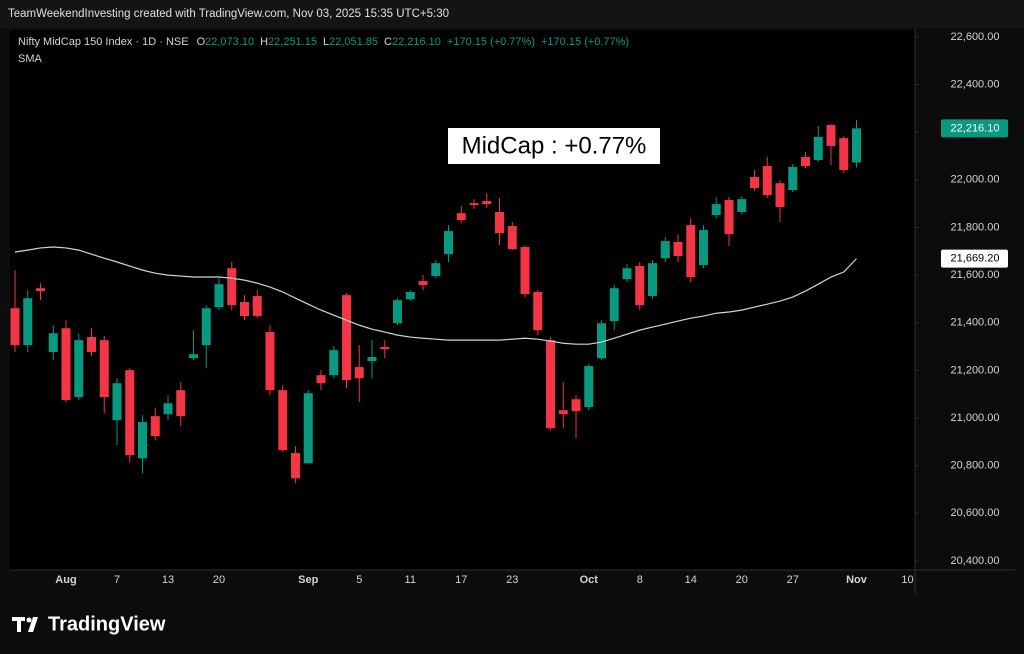 This screenshot has width=1024, height=654. Describe the element at coordinates (907, 580) in the screenshot. I see `x-tick-label: 10` at that location.